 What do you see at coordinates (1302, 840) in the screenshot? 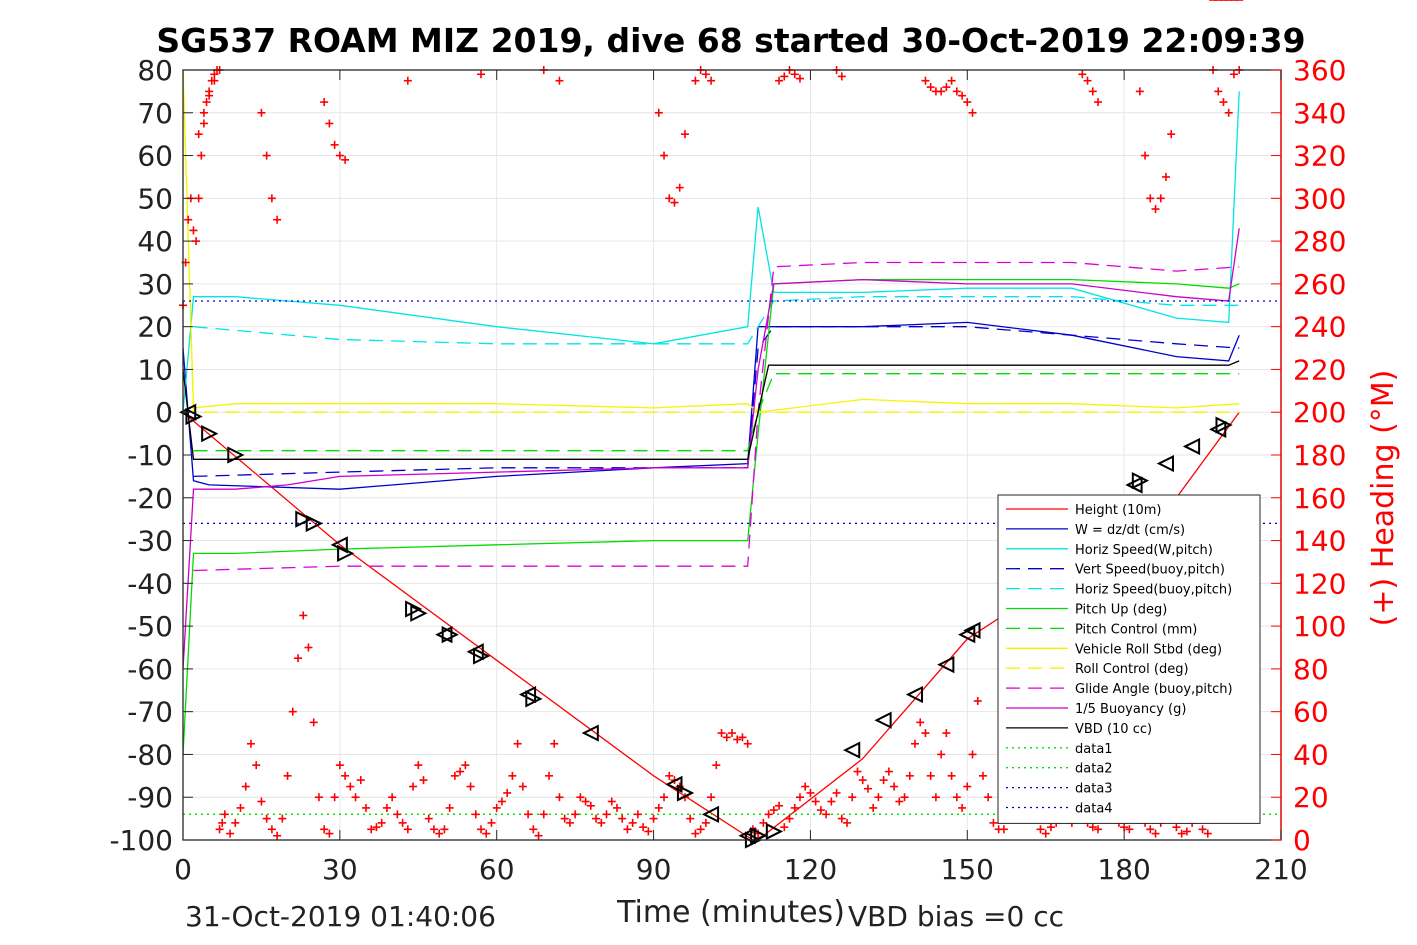
I see `y-right-tick-label: 0` at bounding box center [1302, 840].